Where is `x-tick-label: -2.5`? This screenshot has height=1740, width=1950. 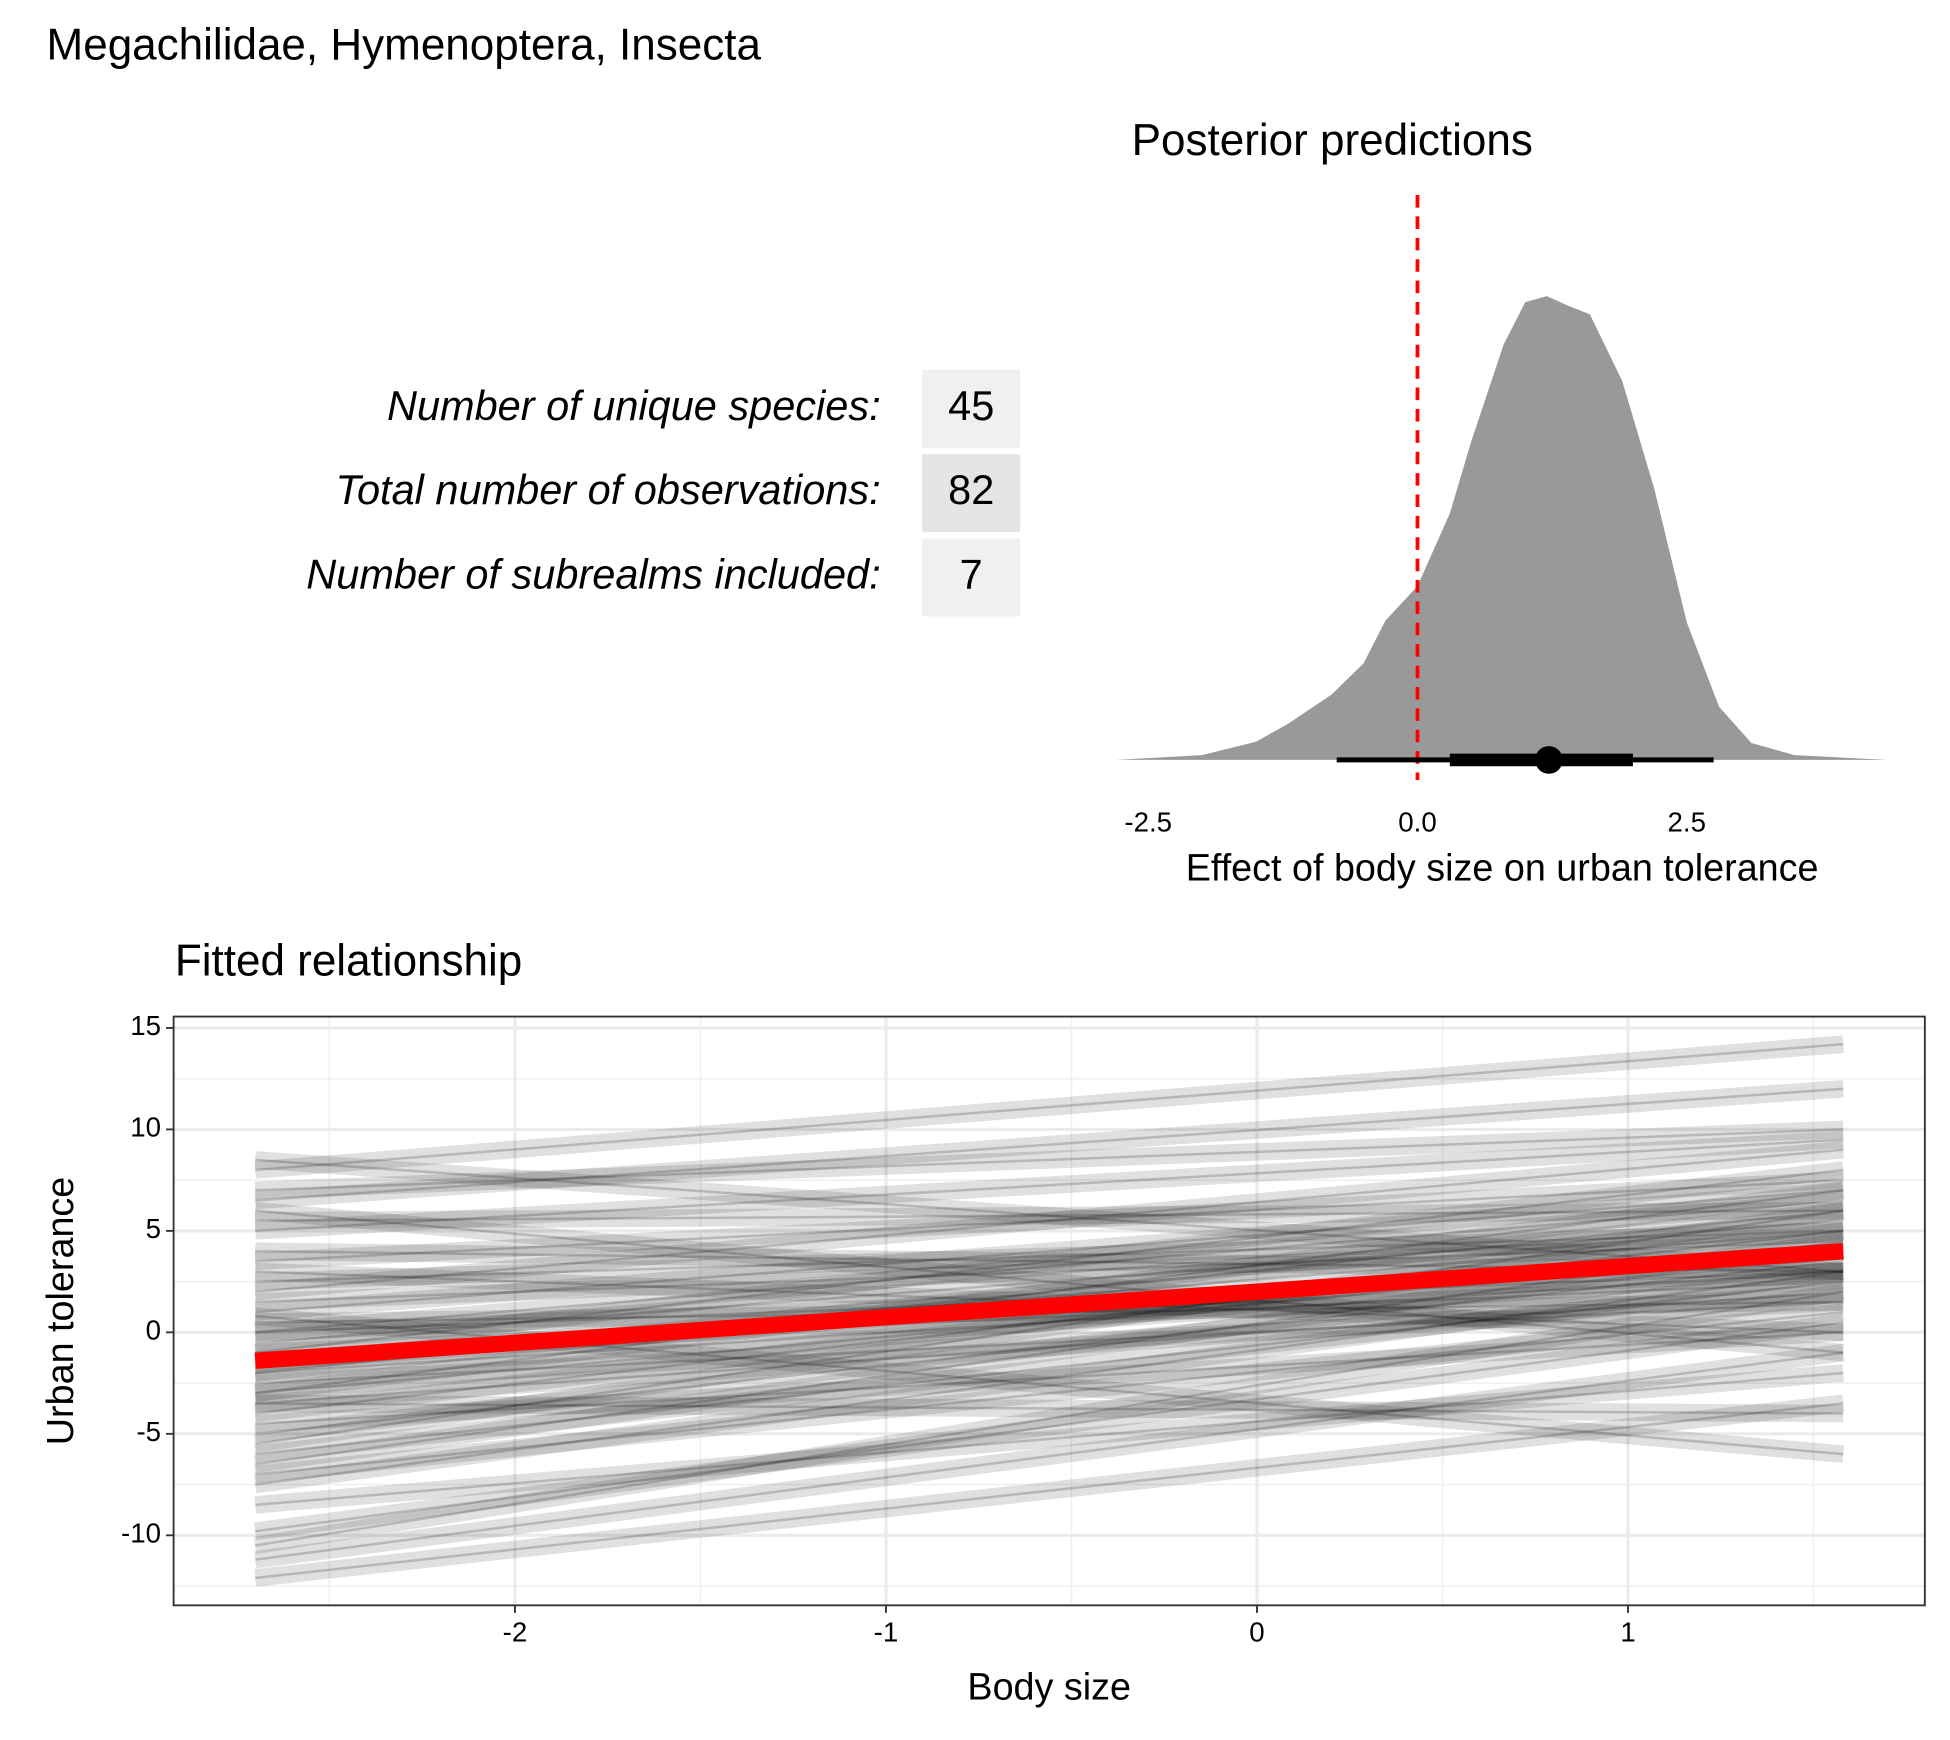 x-tick-label: -2.5 is located at coordinates (1148, 821).